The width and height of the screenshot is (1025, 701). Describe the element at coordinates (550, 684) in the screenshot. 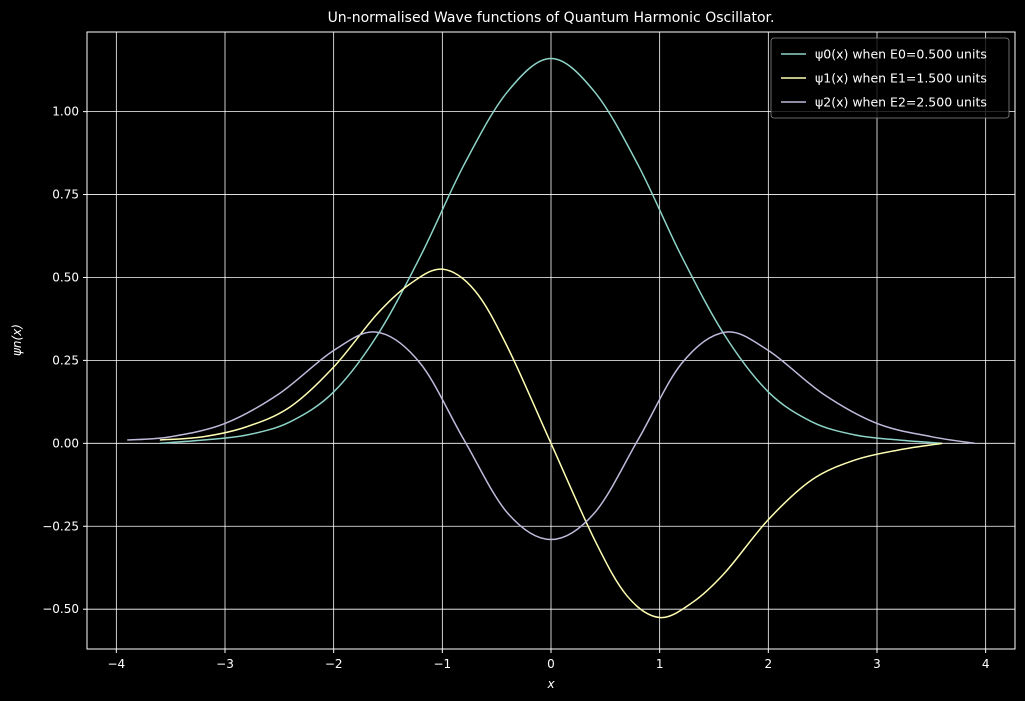

I see `x-axis-label: x` at that location.